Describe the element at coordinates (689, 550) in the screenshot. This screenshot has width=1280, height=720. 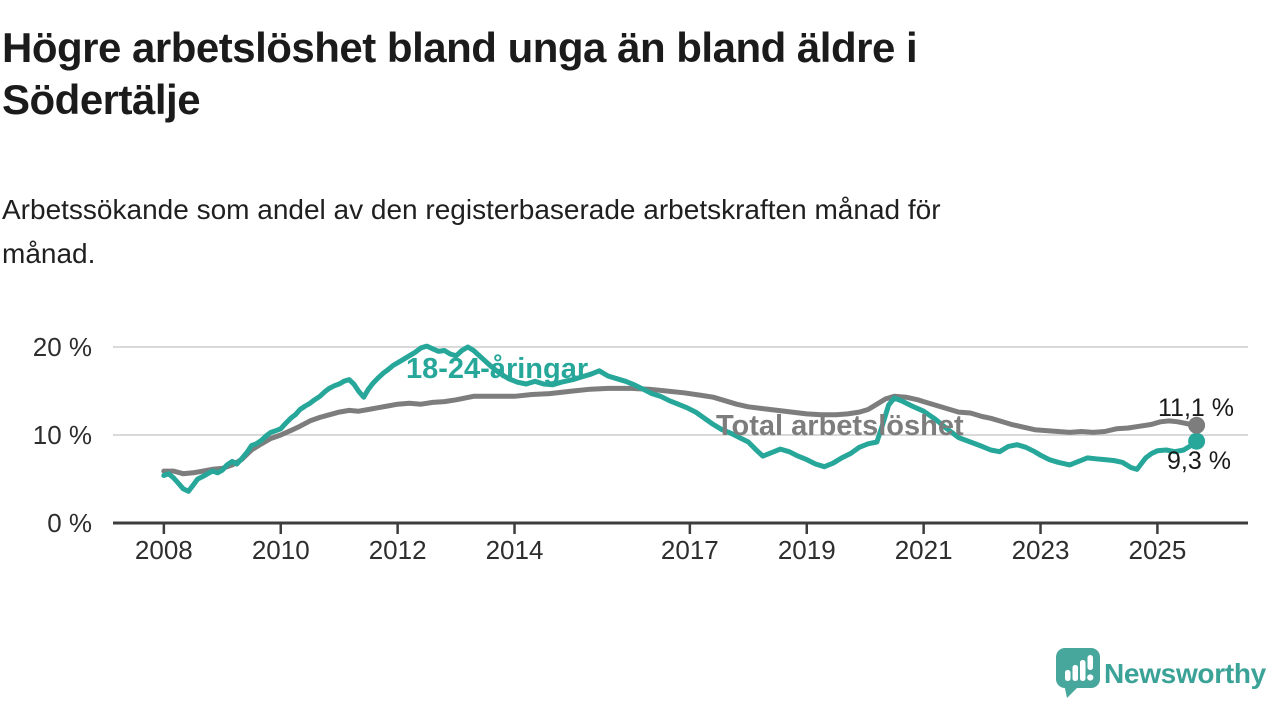
I see `x-tick-label: 2017` at that location.